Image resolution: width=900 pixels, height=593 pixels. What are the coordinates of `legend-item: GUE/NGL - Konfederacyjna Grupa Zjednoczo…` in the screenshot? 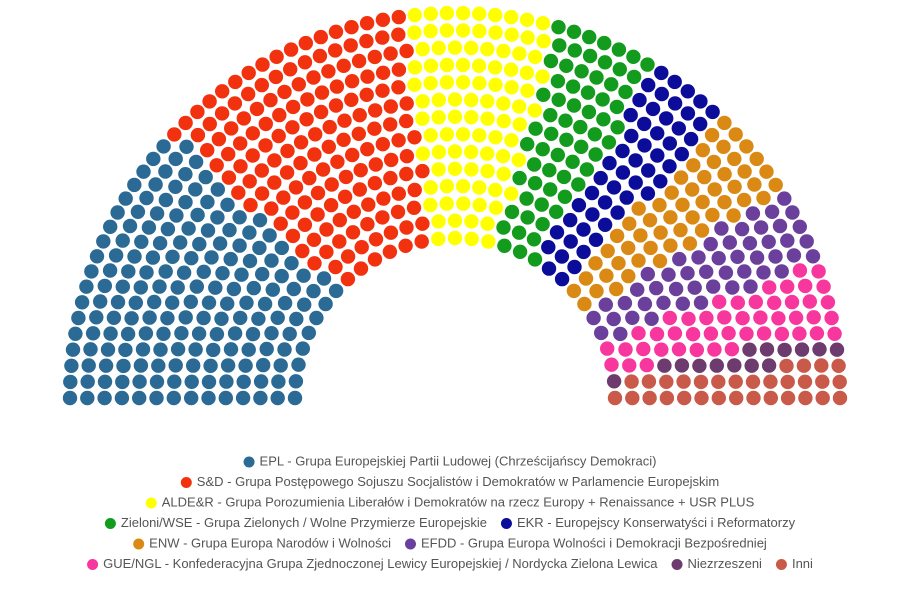 It's located at (372, 563).